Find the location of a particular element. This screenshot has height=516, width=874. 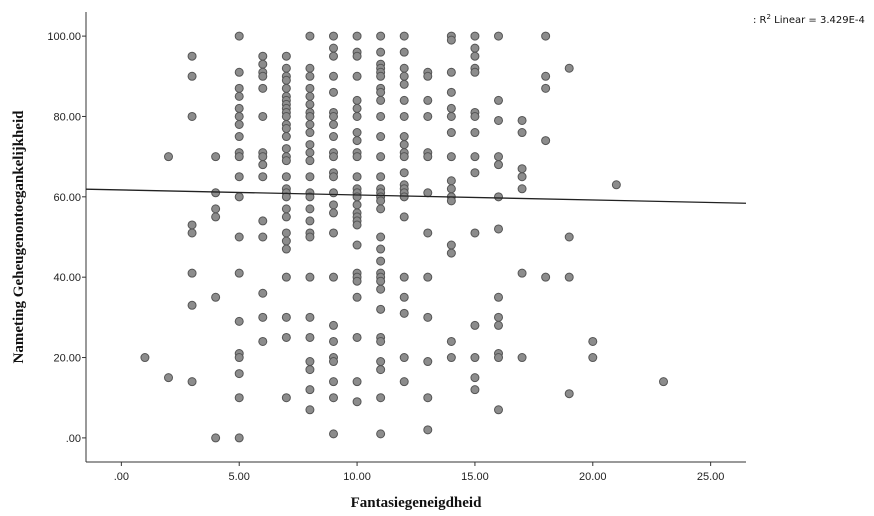

legend-prefix: : R is located at coordinates (760, 20).